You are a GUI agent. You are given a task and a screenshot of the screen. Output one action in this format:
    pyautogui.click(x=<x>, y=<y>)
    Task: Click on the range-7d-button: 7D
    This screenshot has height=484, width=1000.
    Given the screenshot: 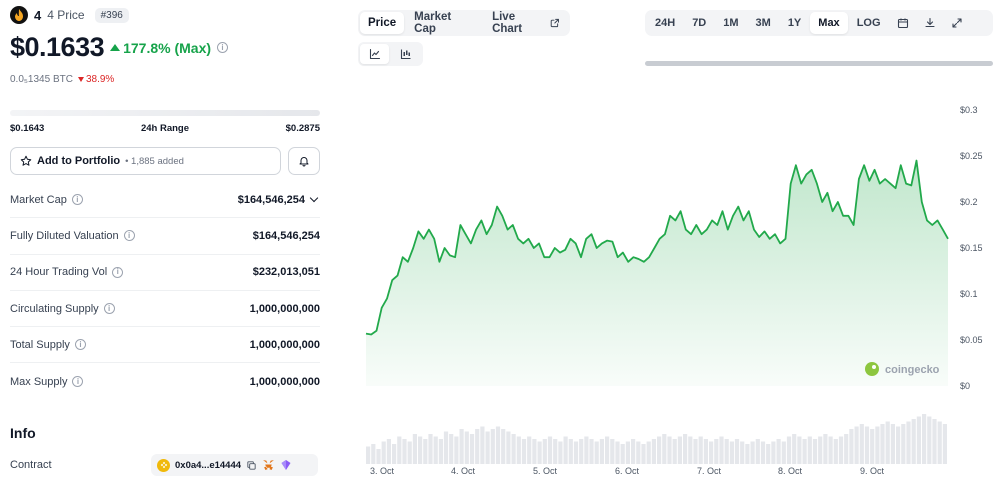 What is the action you would take?
    pyautogui.click(x=699, y=23)
    